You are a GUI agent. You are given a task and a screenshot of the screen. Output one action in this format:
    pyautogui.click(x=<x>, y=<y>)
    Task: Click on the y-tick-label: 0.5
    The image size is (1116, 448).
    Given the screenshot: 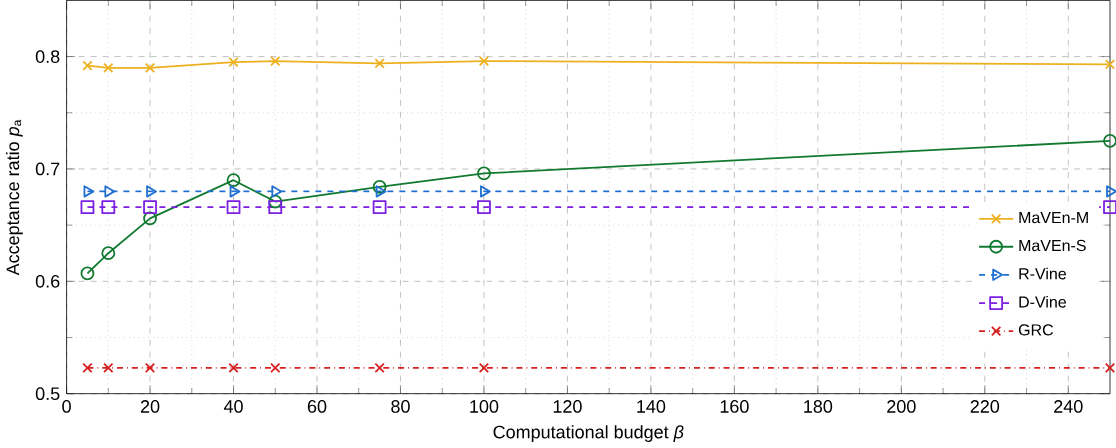 What is the action you would take?
    pyautogui.click(x=47, y=394)
    